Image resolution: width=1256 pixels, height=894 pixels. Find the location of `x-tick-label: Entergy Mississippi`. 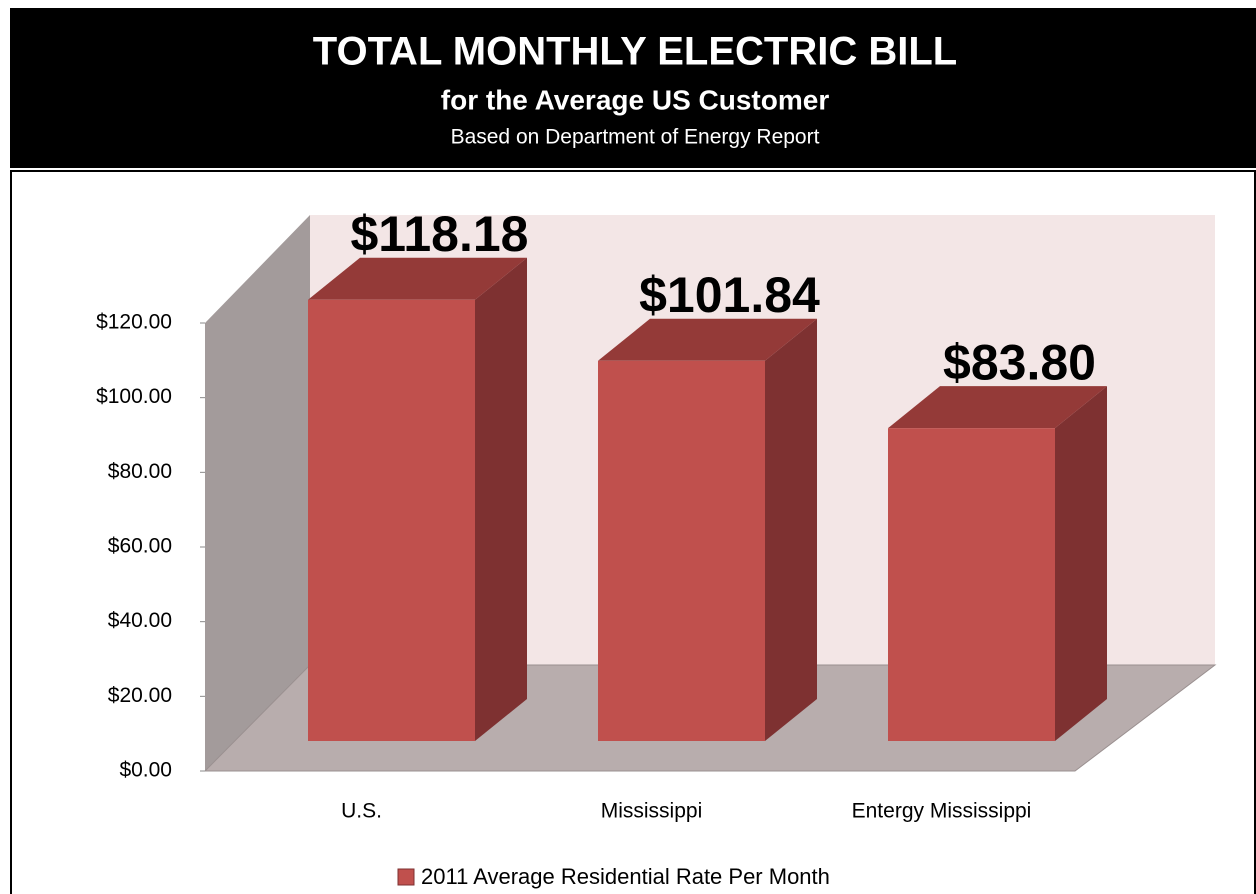

x-tick-label: Entergy Mississippi is located at coordinates (942, 811).